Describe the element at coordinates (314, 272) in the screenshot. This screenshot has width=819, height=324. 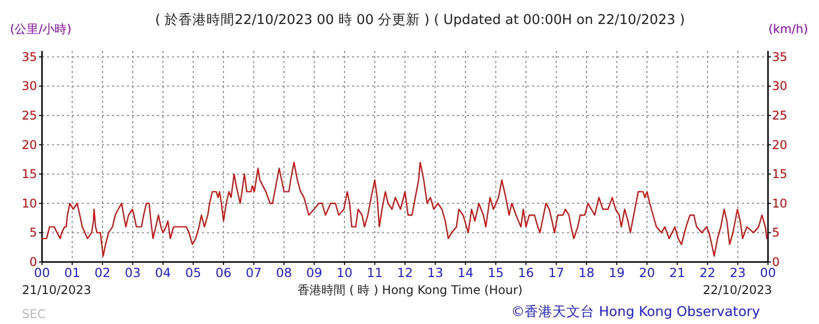
I see `x-tick-label: 09` at that location.